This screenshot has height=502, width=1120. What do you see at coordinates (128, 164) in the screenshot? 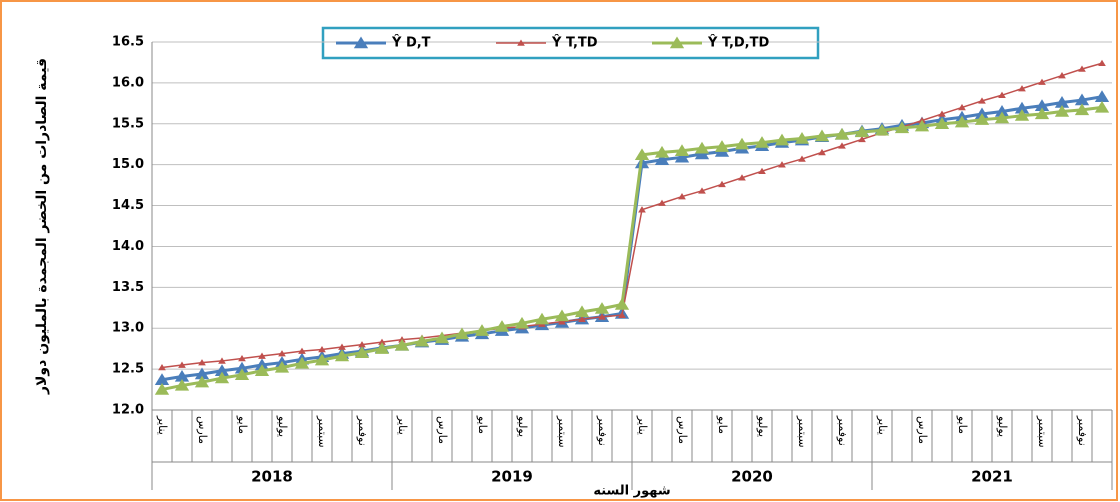
I see `y-tick-label: 15.0` at bounding box center [128, 164].